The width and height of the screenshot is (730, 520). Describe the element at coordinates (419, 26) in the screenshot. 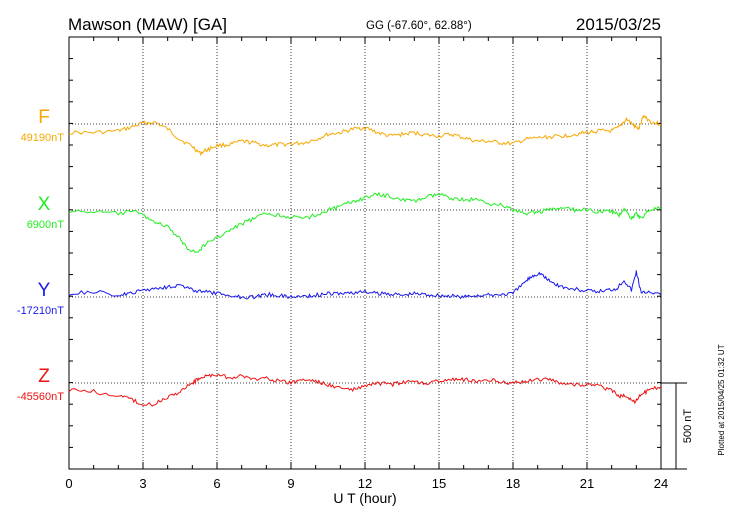

I see `coords-label: GG (-67.60°, 62.88°)` at that location.